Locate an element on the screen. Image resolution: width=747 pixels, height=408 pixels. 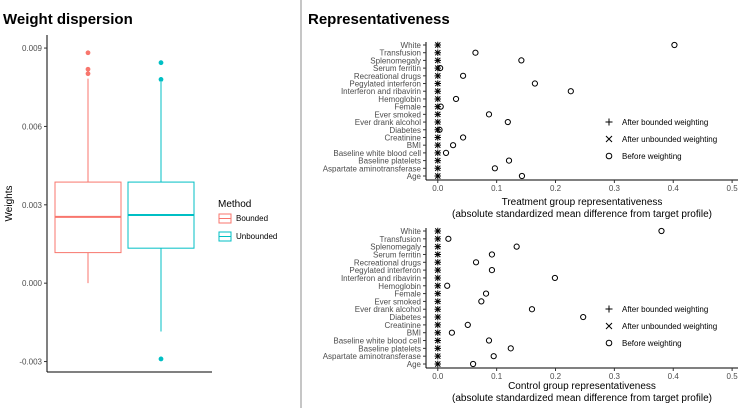
variable-label: Creatinine is located at coordinates (403, 137).